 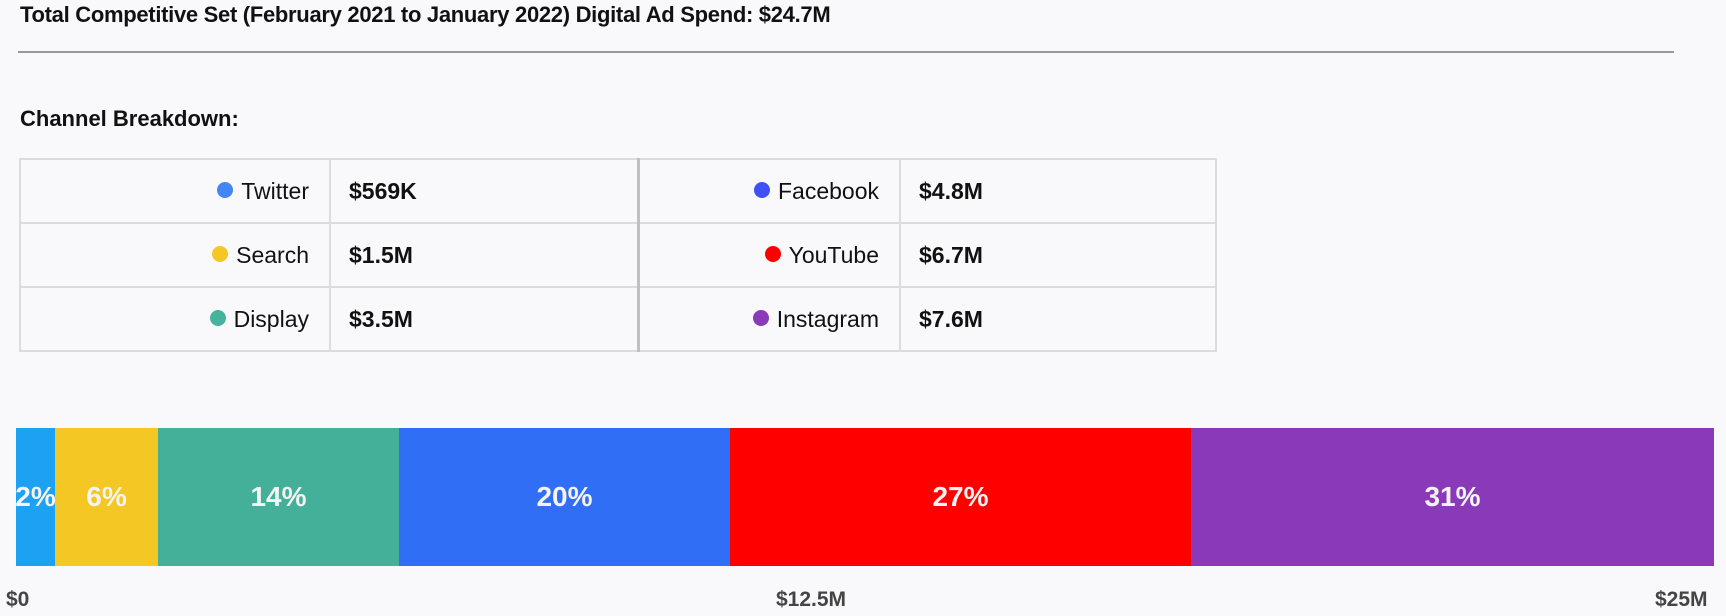 What do you see at coordinates (827, 318) in the screenshot?
I see `legend-label: Instagram` at bounding box center [827, 318].